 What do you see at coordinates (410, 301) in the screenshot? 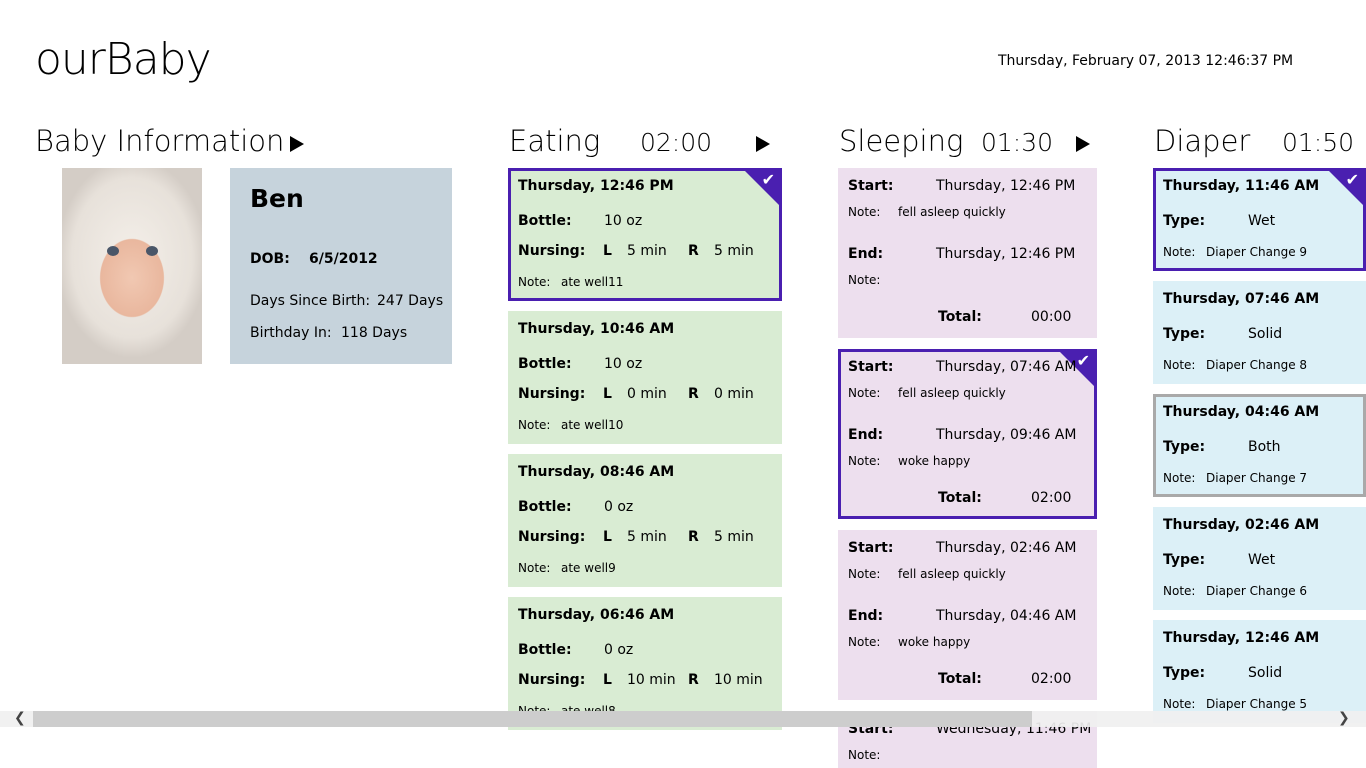
I see `days-since-value: 247 Days` at bounding box center [410, 301].